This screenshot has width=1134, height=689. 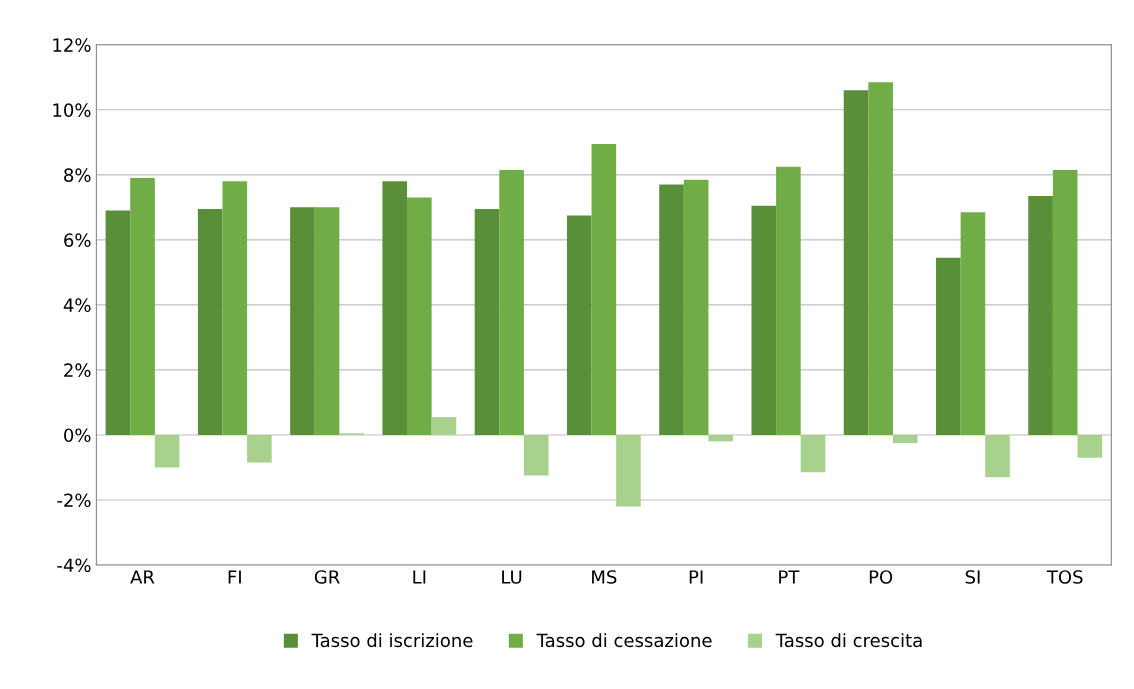 I want to click on legend-label: Tasso di crescita, so click(x=848, y=640).